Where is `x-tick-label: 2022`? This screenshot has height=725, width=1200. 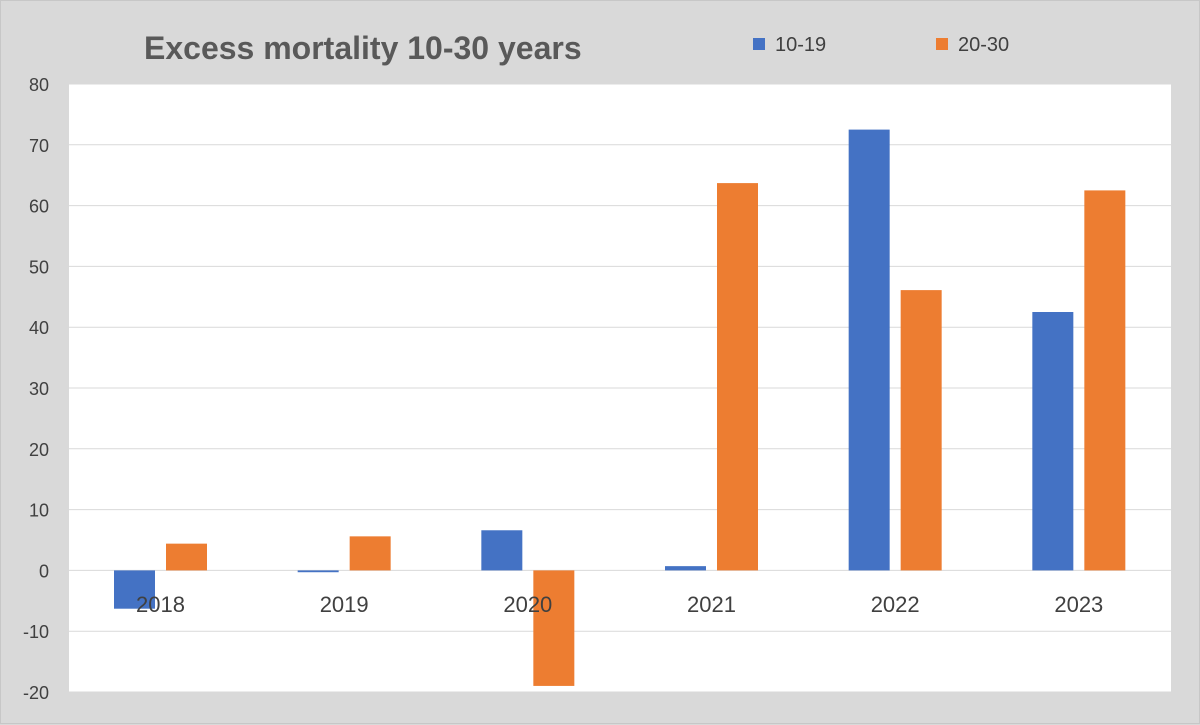
x-tick-label: 2022 is located at coordinates (895, 604).